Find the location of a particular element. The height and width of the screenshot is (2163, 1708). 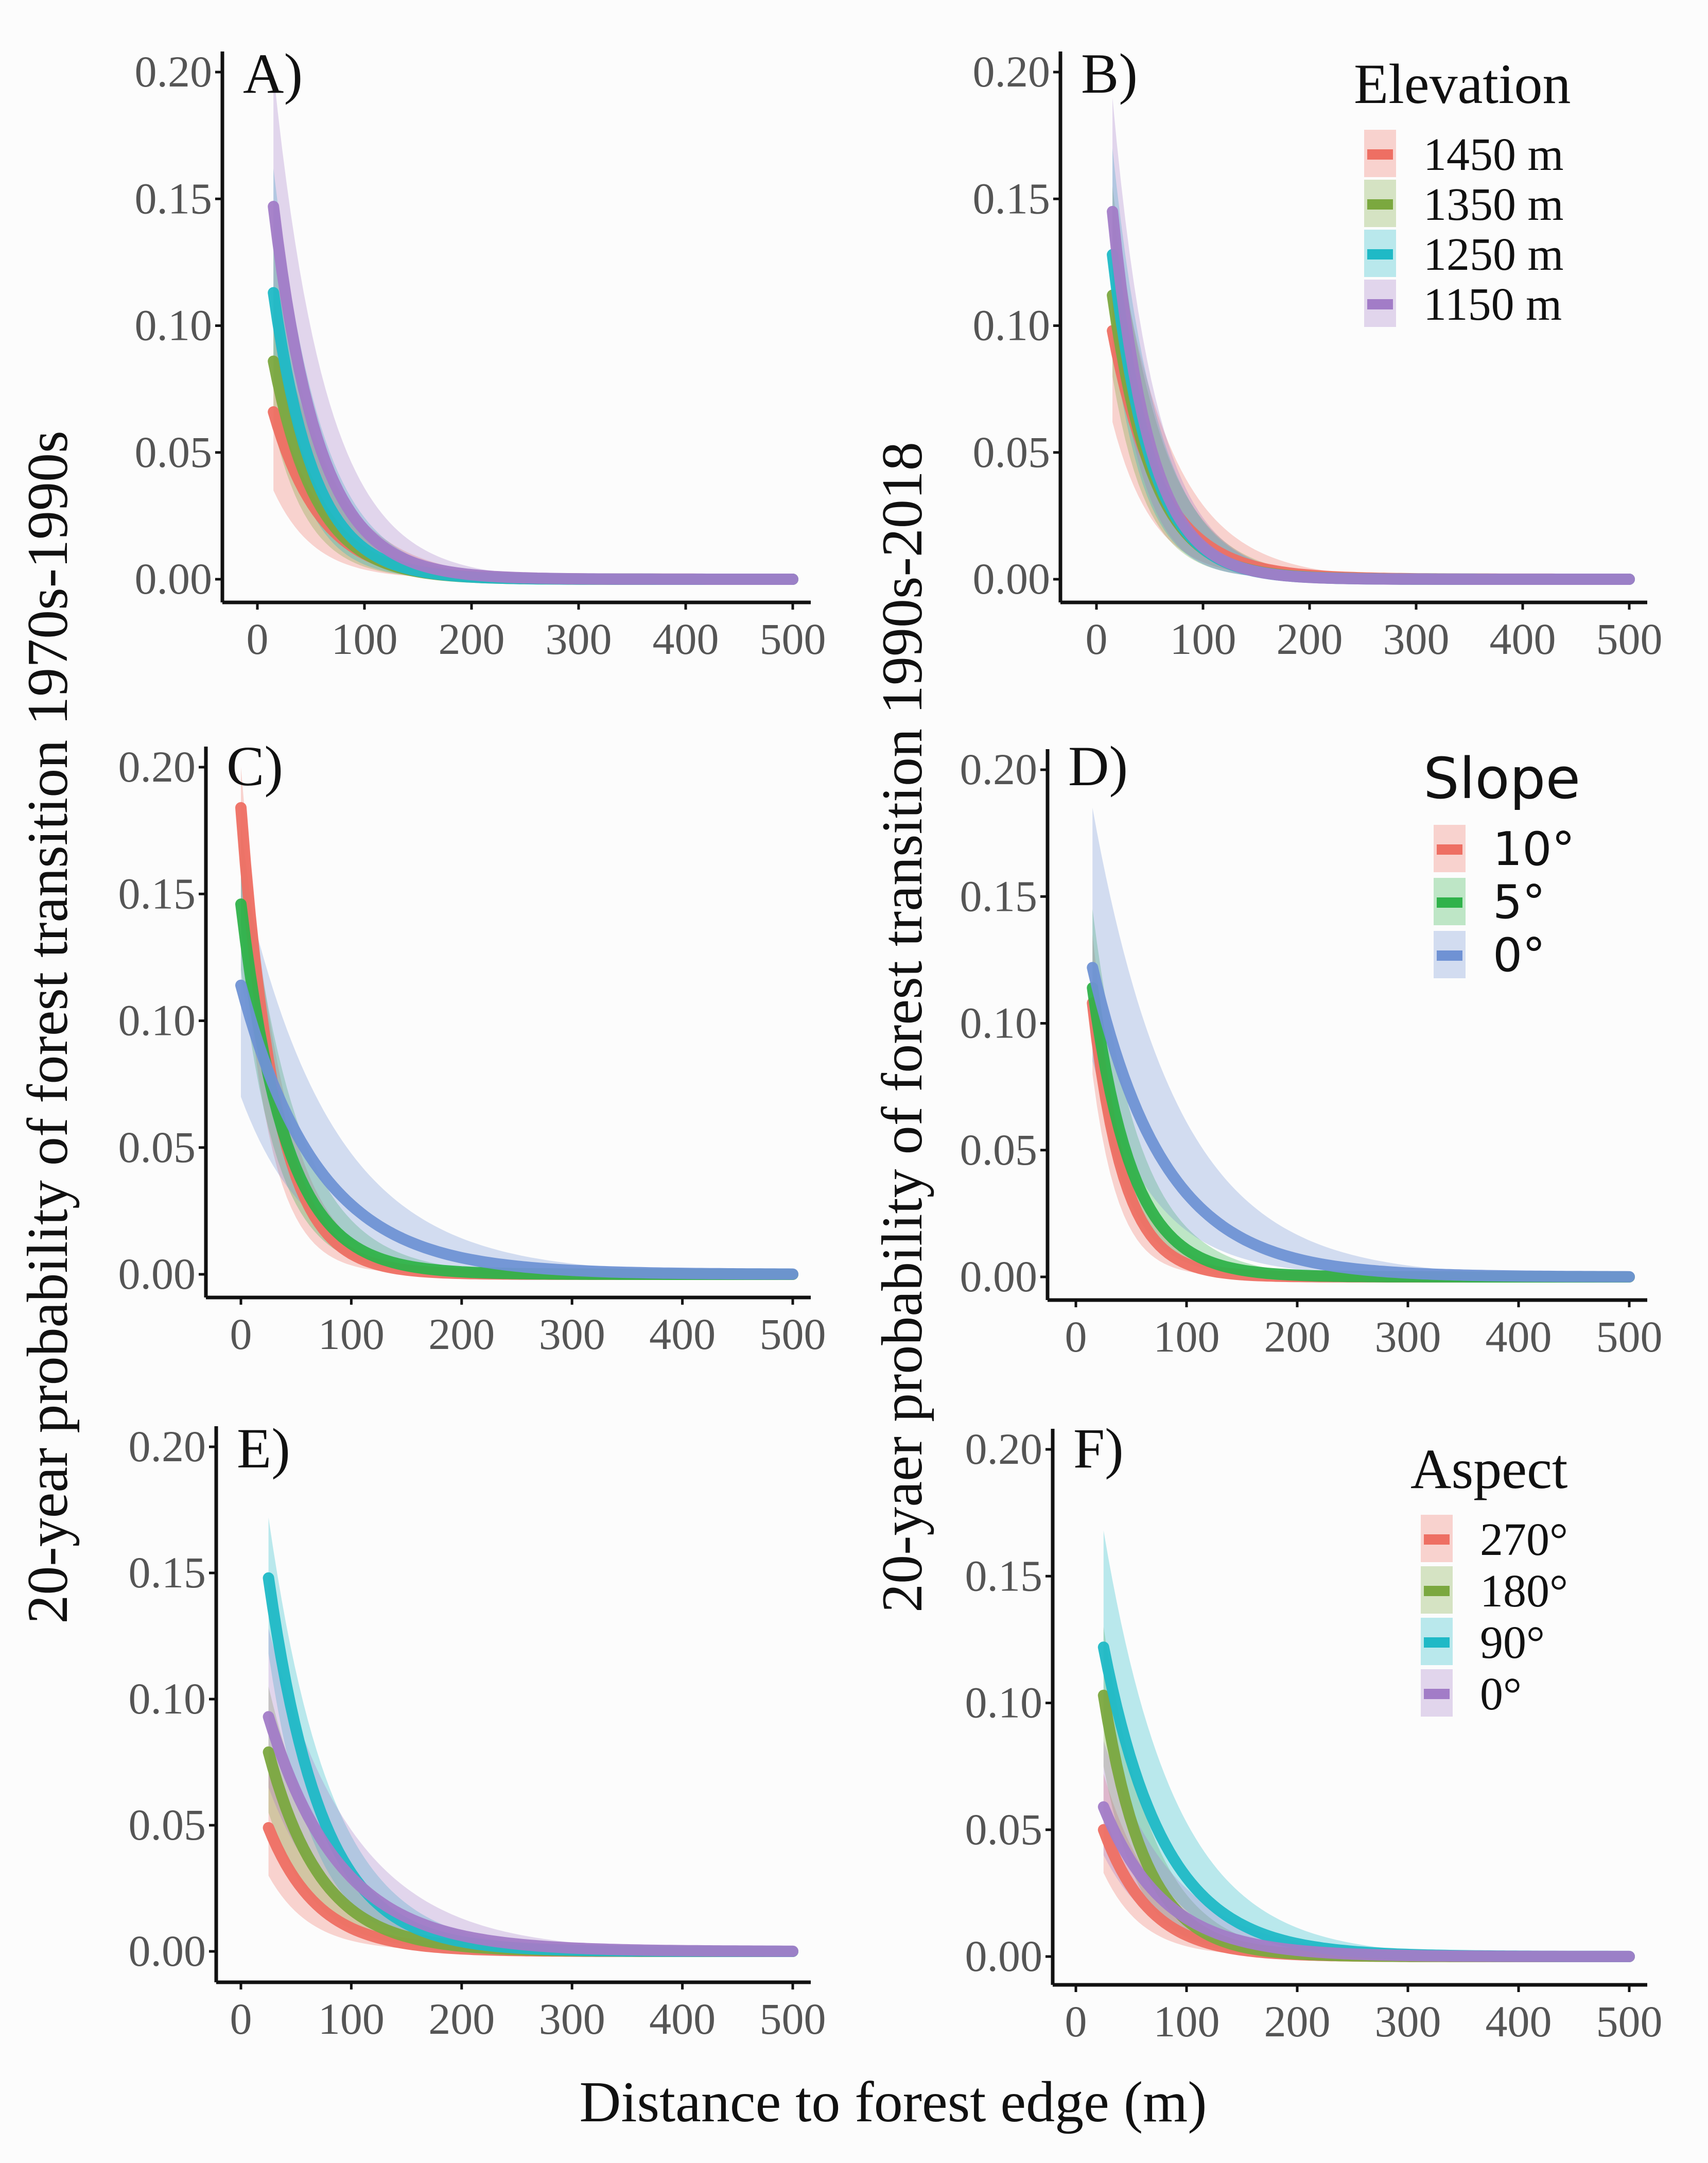

legend-slope: Slope 10°5°0° is located at coordinates (1502, 864).